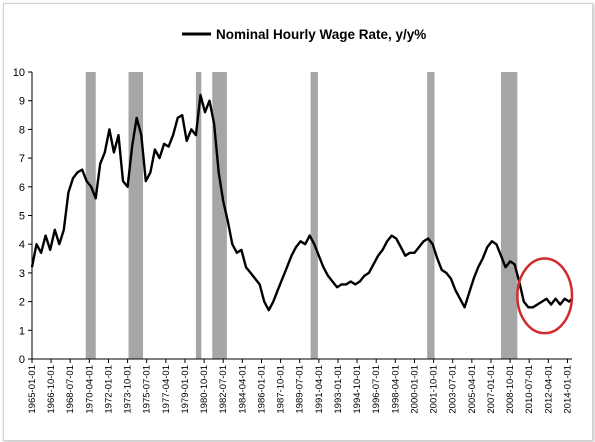 This screenshot has width=595, height=442. What do you see at coordinates (242, 389) in the screenshot?
I see `x-tick-label: 1984-04-01` at bounding box center [242, 389].